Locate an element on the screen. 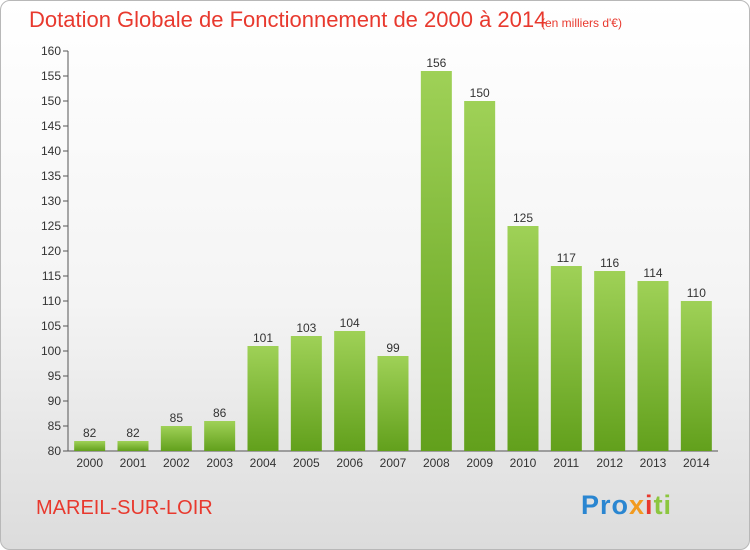 The image size is (750, 550). bar-value-label: 116 is located at coordinates (609, 263).